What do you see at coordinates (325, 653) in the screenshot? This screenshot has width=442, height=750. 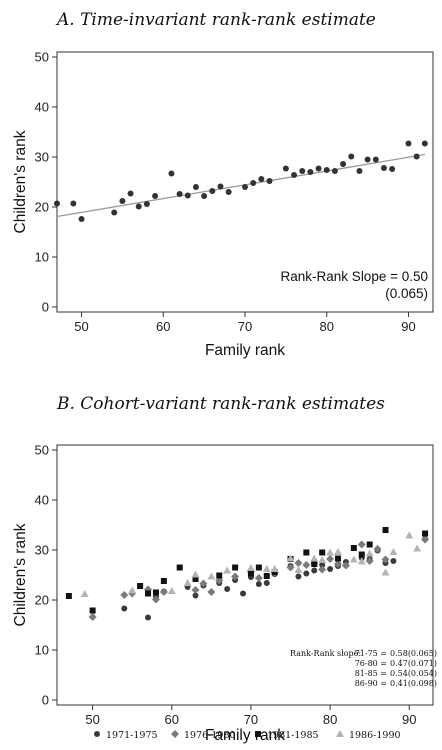 I see `panel-b-slope-heading: Rank-Rank slope:` at bounding box center [325, 653].